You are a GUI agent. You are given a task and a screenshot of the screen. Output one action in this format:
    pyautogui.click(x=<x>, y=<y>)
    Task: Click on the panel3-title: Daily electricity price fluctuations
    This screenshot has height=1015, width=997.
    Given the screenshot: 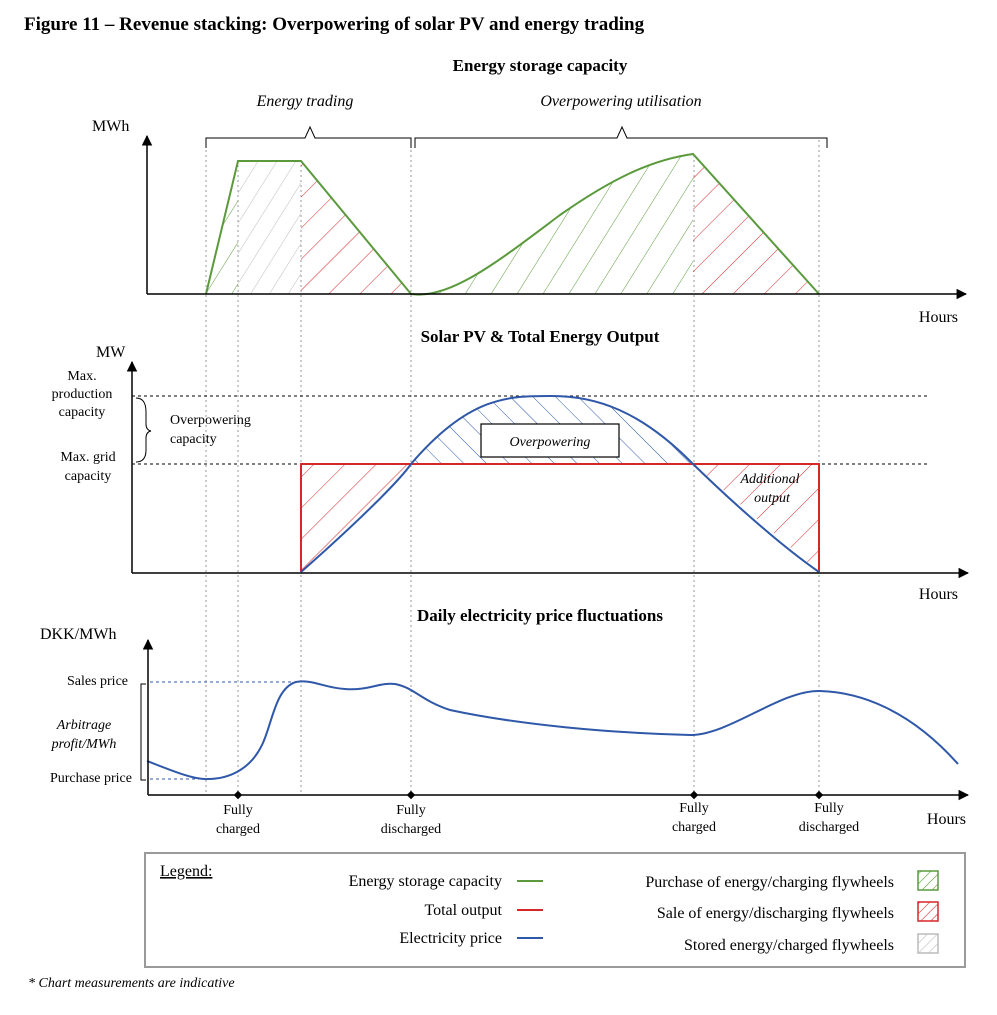 What is the action you would take?
    pyautogui.click(x=540, y=615)
    